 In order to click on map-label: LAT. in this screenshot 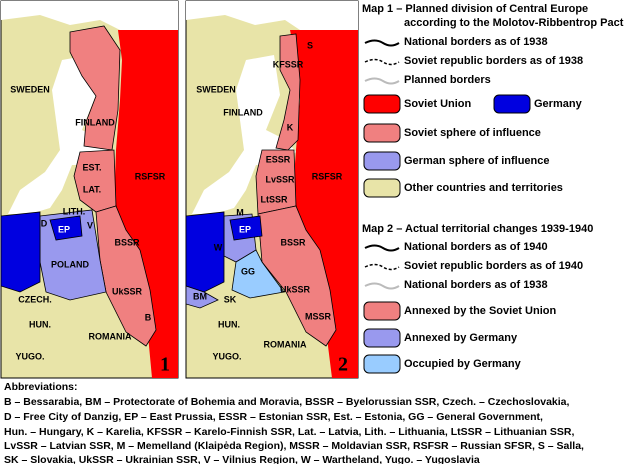, I will do `click(92, 189)`.